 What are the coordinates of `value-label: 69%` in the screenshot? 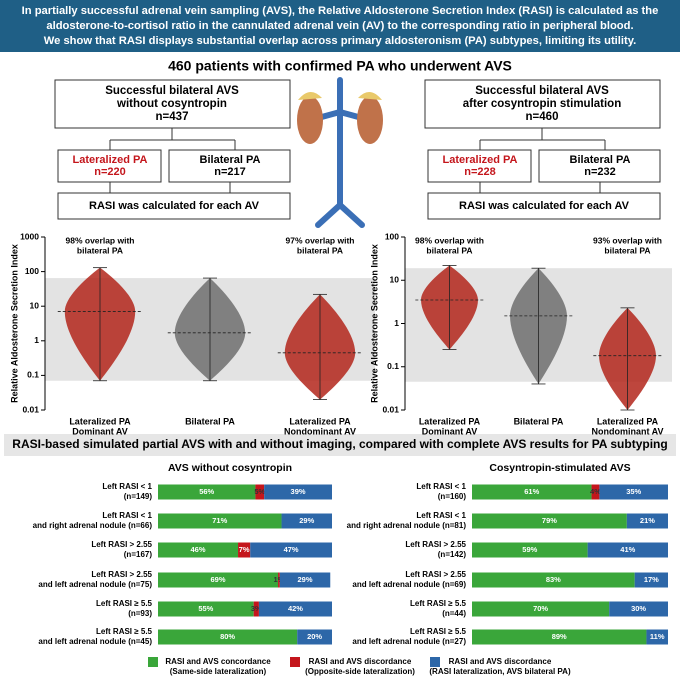 It's located at (218, 579).